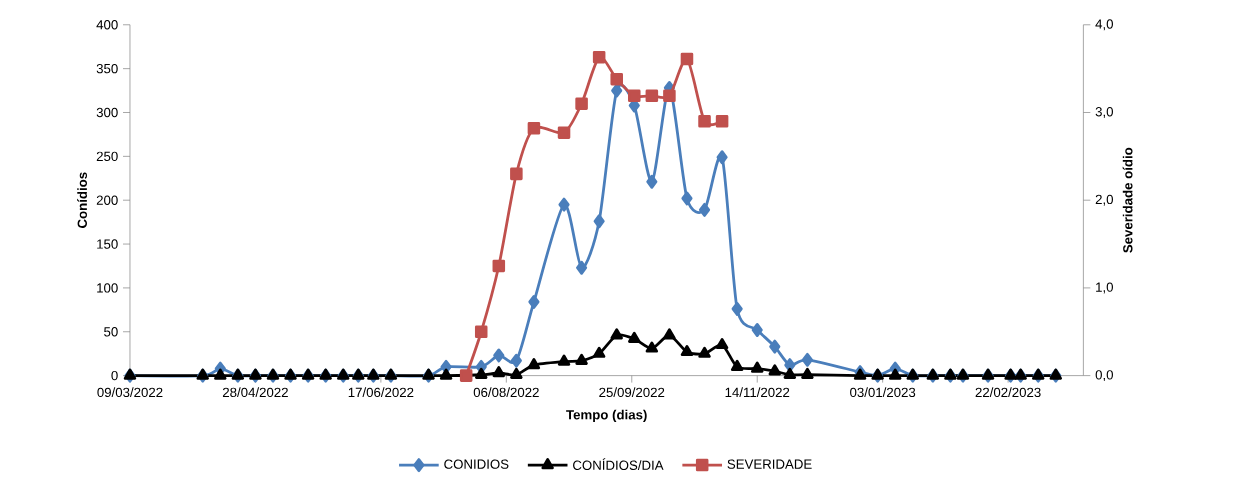 The image size is (1238, 479). What do you see at coordinates (114, 376) in the screenshot?
I see `y-tick-label: 0` at bounding box center [114, 376].